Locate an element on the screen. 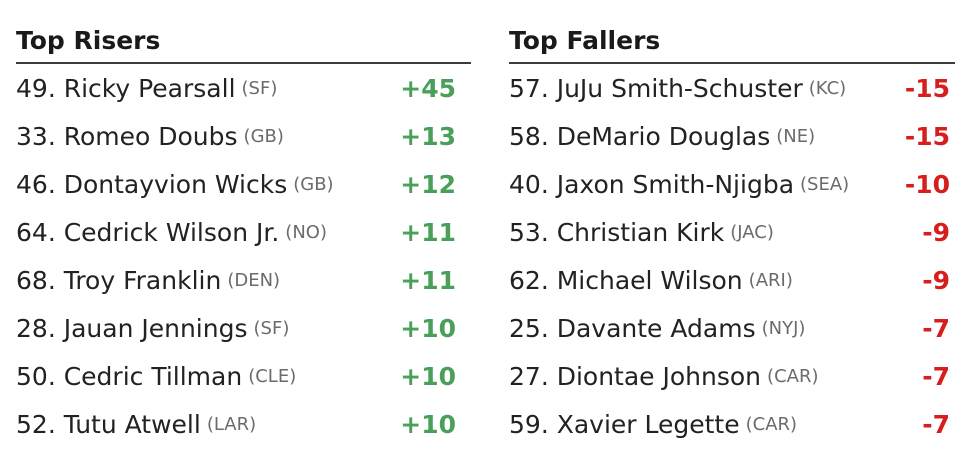 This screenshot has width=968, height=474. list-item: 59Xavier Legette CAR -7 is located at coordinates (732, 424).